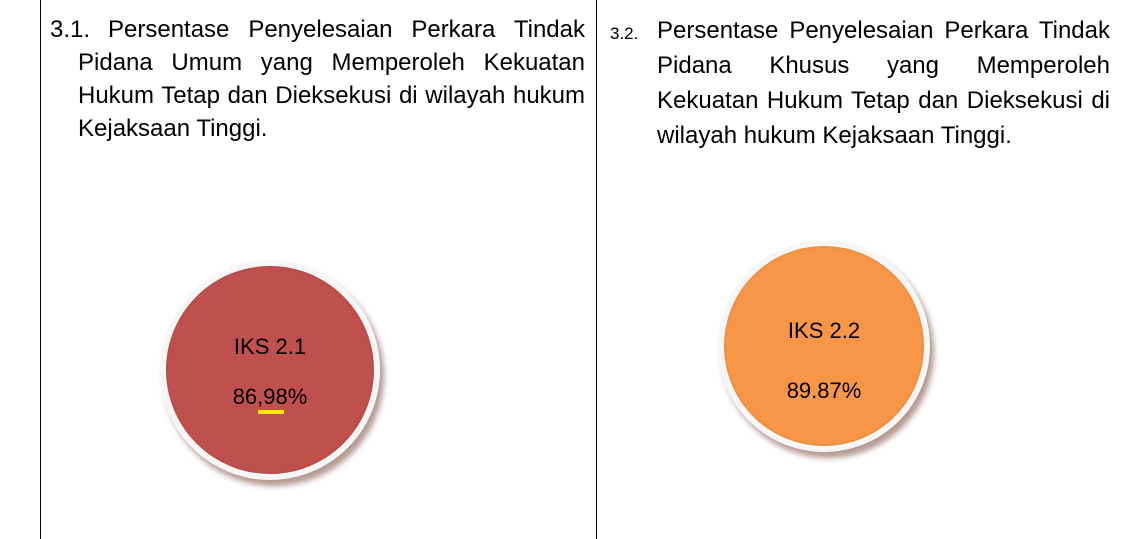 Image resolution: width=1121 pixels, height=539 pixels. What do you see at coordinates (824, 346) in the screenshot?
I see `badge: IKS 2.2 89.87%` at bounding box center [824, 346].